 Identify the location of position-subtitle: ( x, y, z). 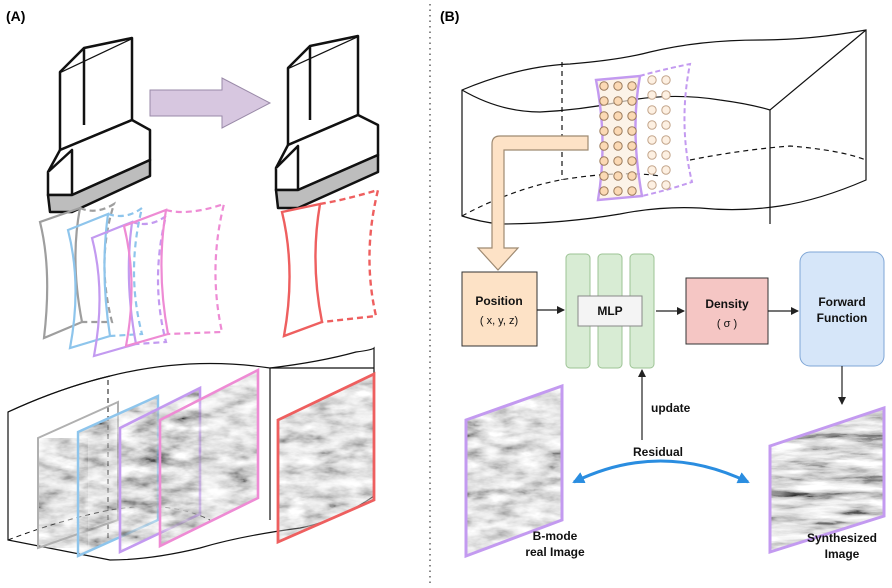
(499, 321).